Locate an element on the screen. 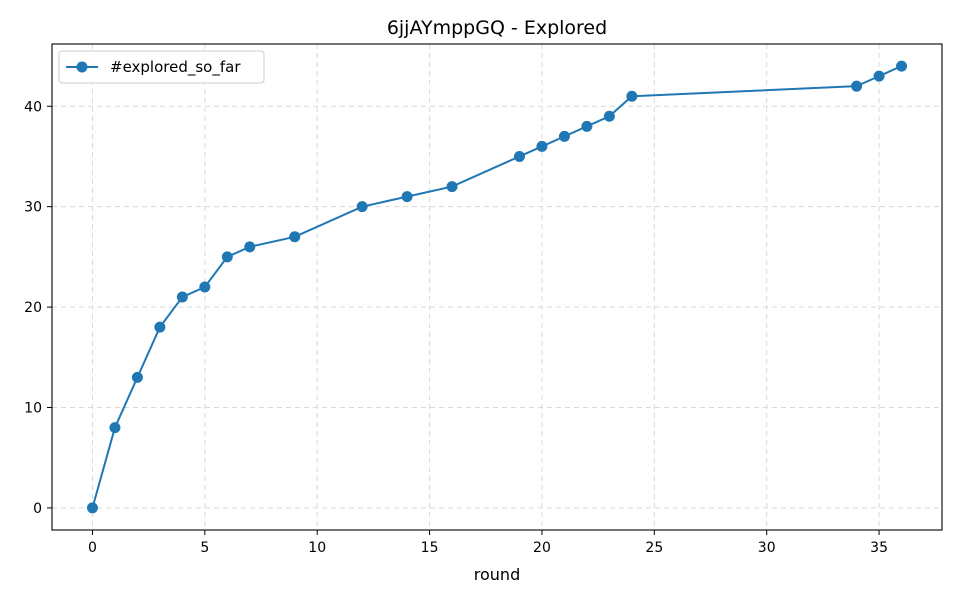 The width and height of the screenshot is (960, 600). x-axis-title: round is located at coordinates (497, 574).